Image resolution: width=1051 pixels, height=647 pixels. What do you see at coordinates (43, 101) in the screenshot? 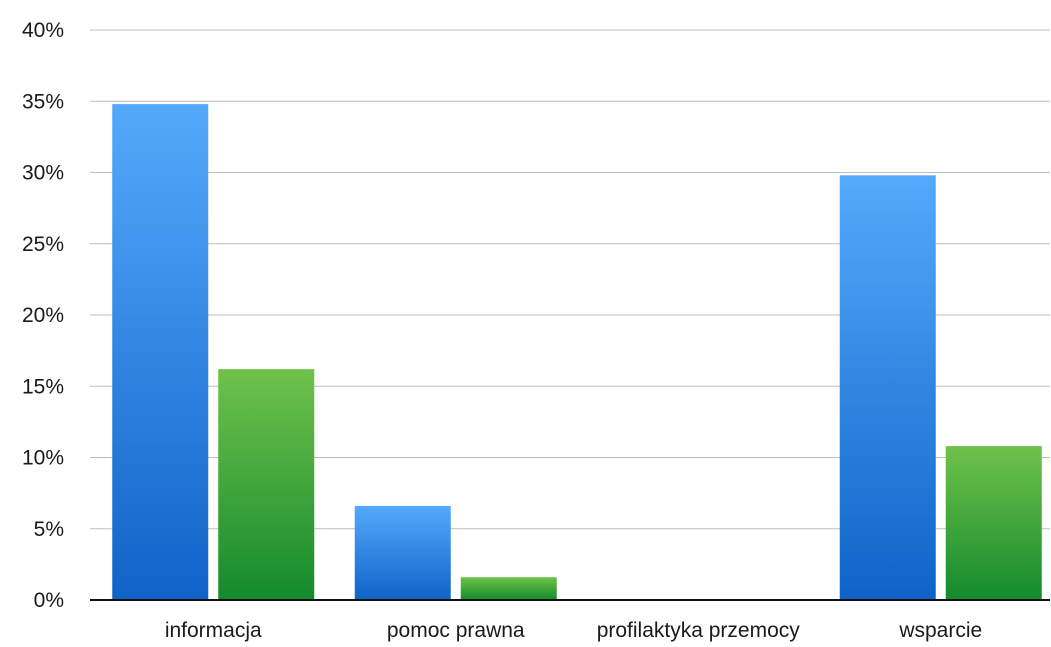
I see `y-tick-label: 35%` at bounding box center [43, 101].